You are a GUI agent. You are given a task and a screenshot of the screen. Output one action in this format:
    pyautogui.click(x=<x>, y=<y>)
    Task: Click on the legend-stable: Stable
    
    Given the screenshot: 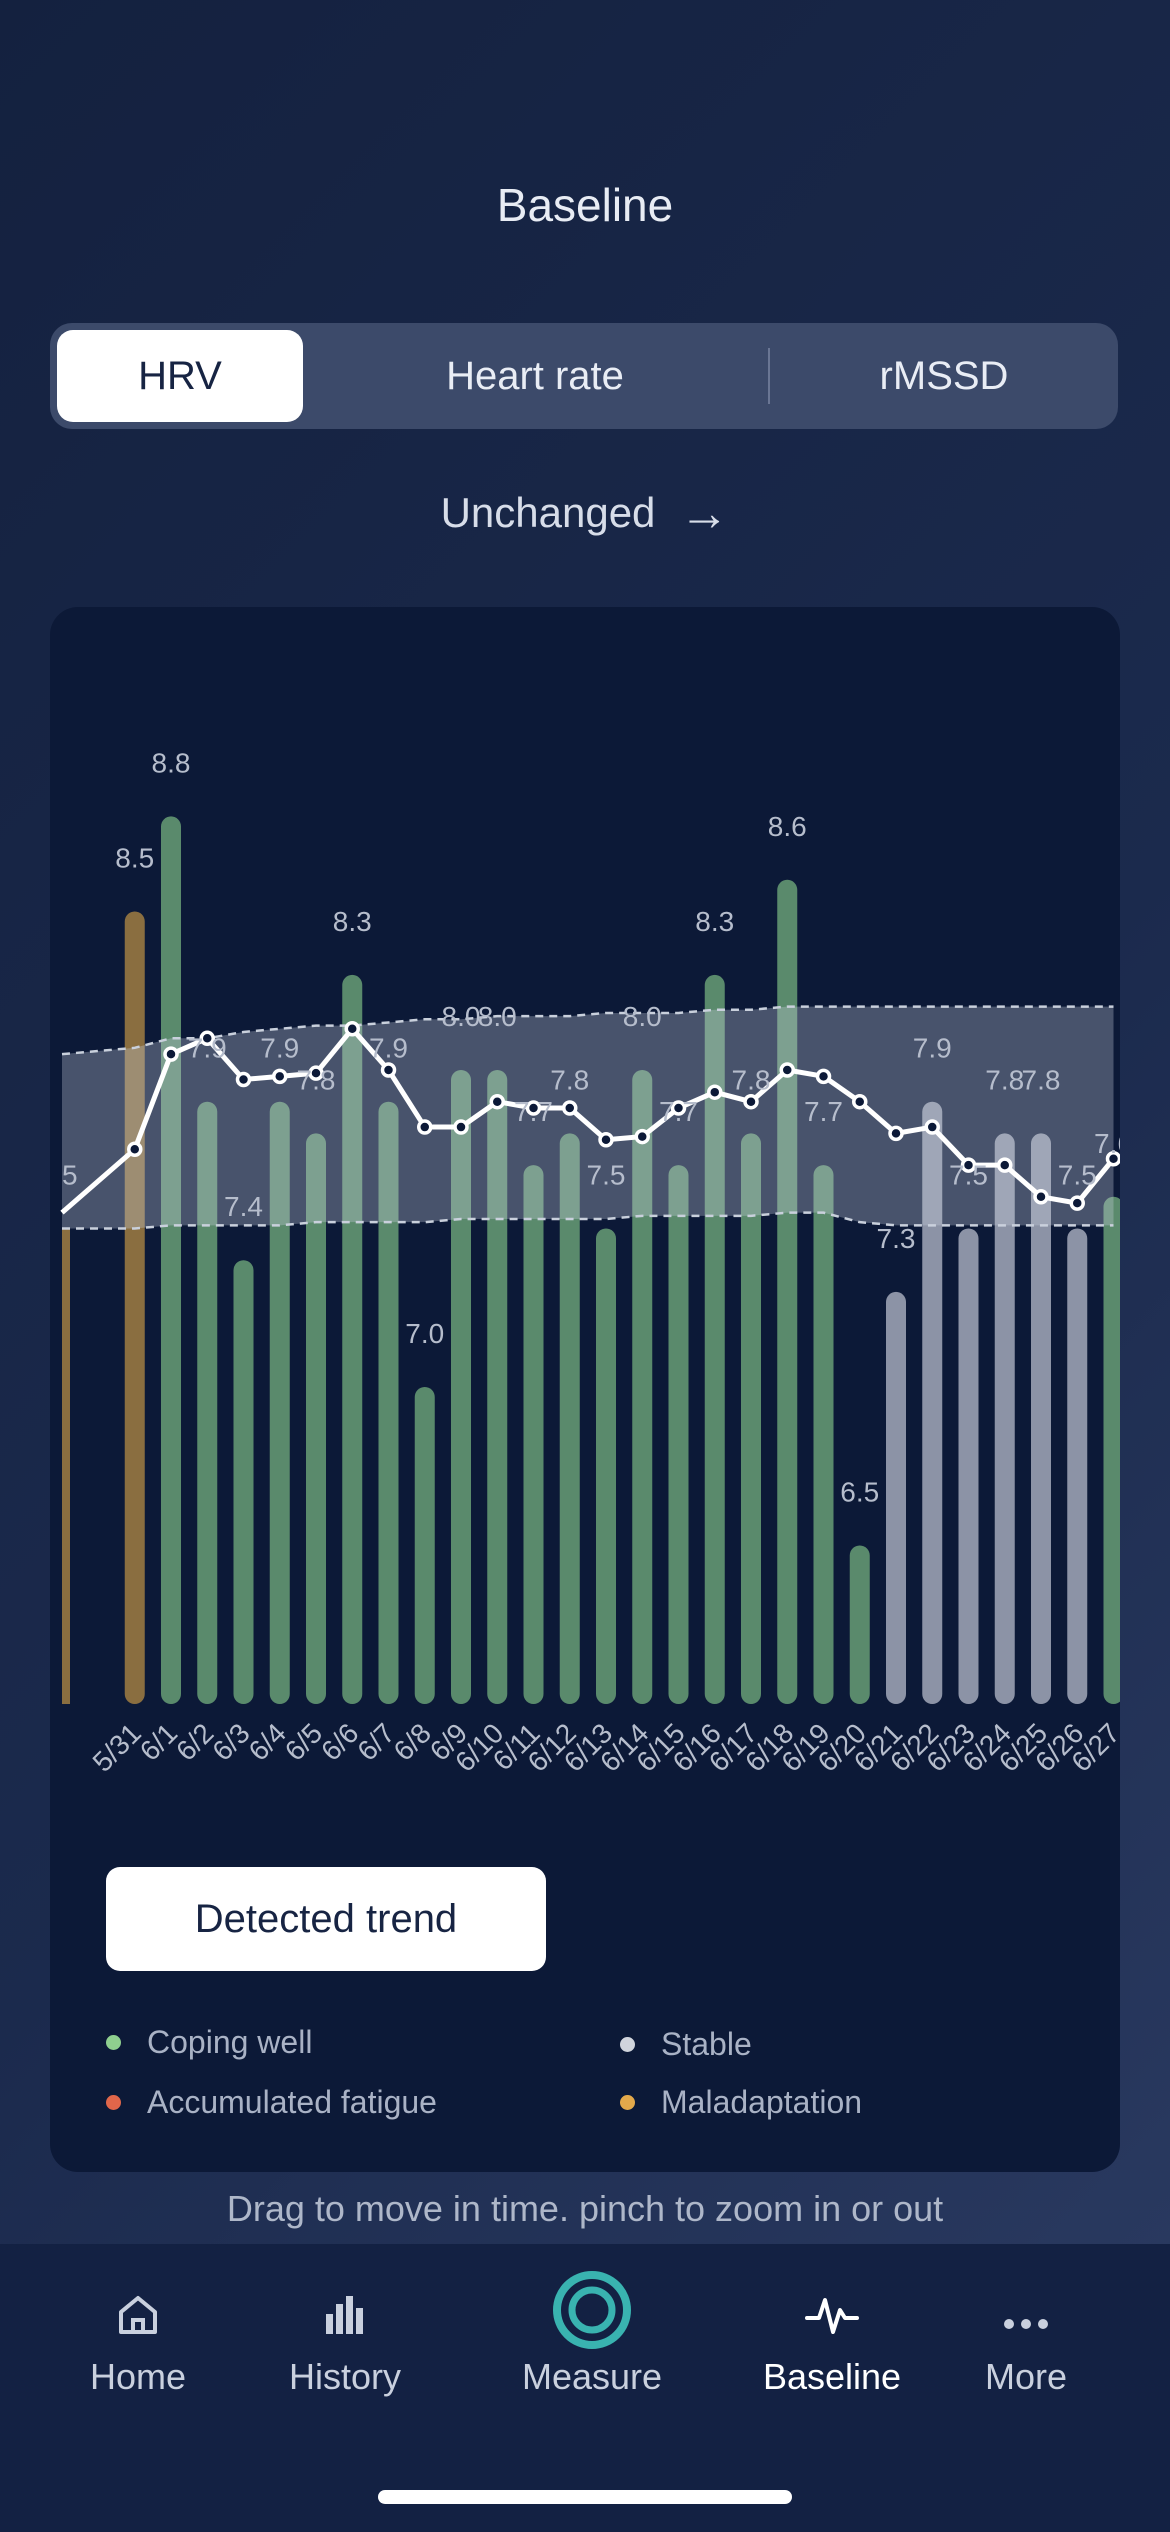 What is the action you would take?
    pyautogui.click(x=686, y=2044)
    